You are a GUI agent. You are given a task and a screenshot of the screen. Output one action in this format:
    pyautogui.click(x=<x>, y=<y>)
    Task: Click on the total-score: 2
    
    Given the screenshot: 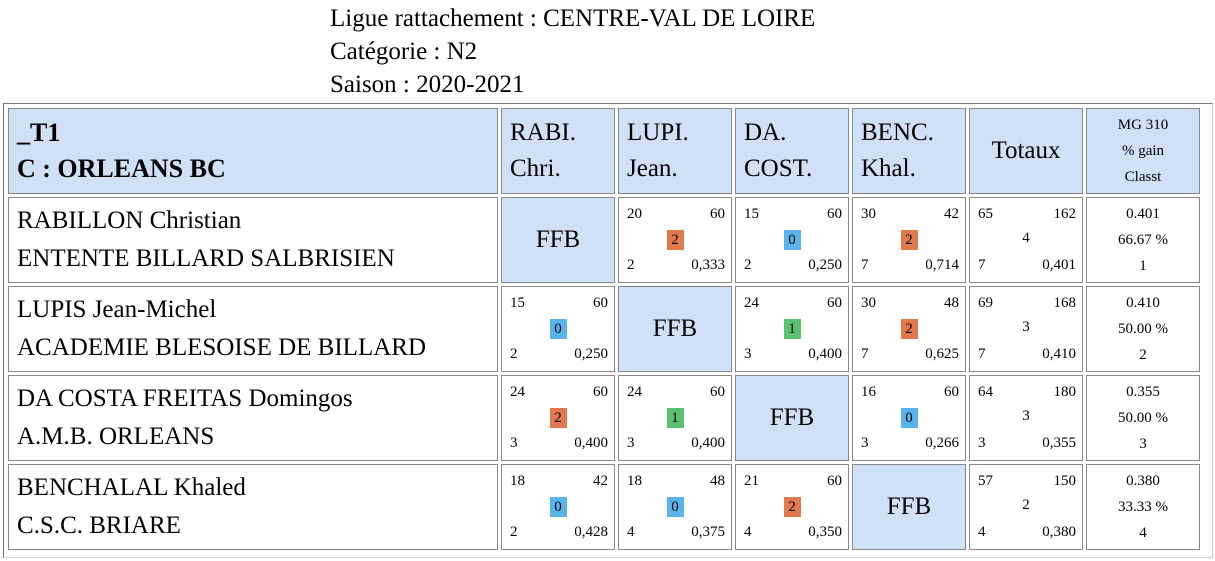 What is the action you would take?
    pyautogui.click(x=1026, y=505)
    